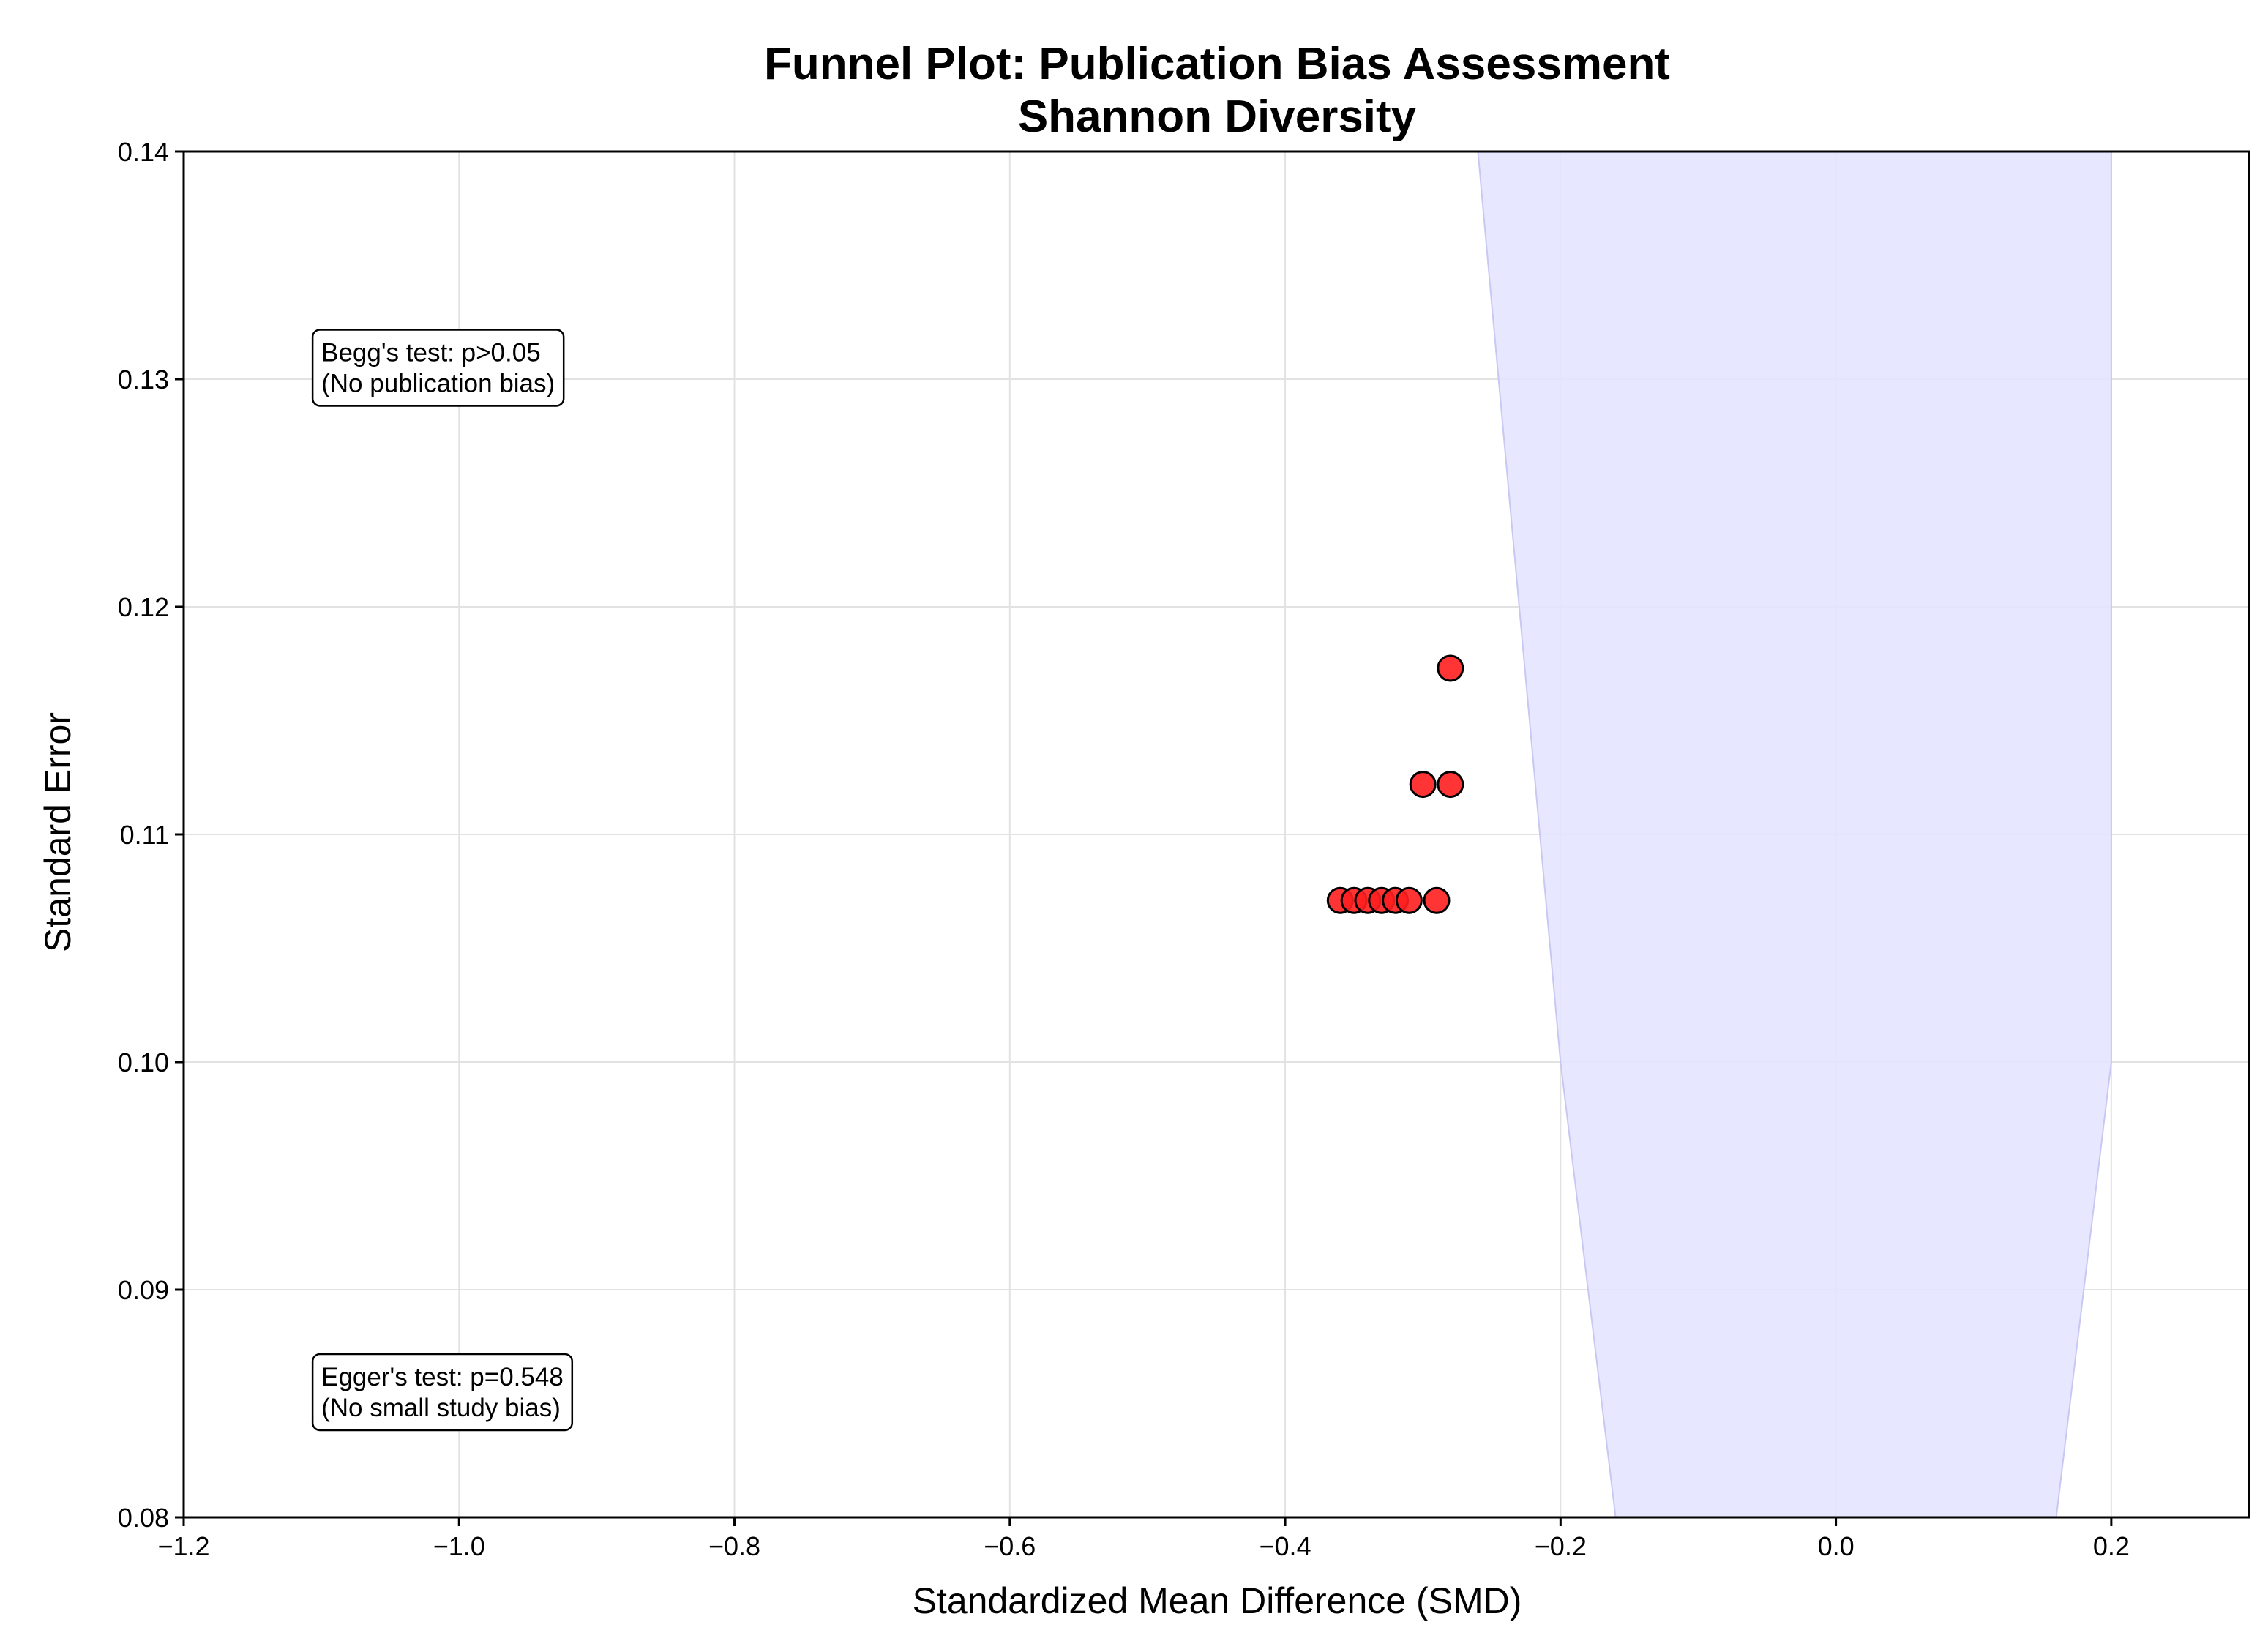 The width and height of the screenshot is (2268, 1652). Describe the element at coordinates (441, 1408) in the screenshot. I see `annotation-line-1-1: (No small study bias)` at that location.